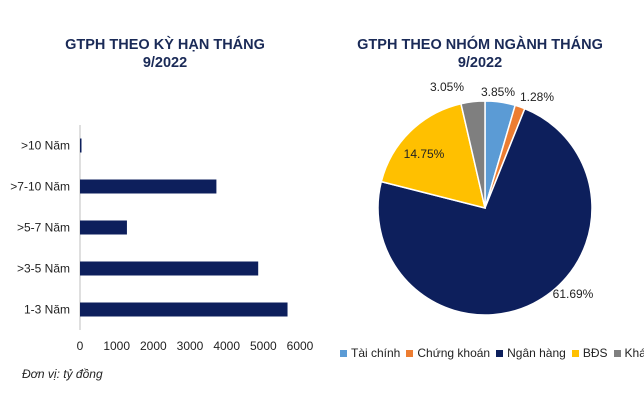  I want to click on legend-item: Chứng khoán, so click(448, 353).